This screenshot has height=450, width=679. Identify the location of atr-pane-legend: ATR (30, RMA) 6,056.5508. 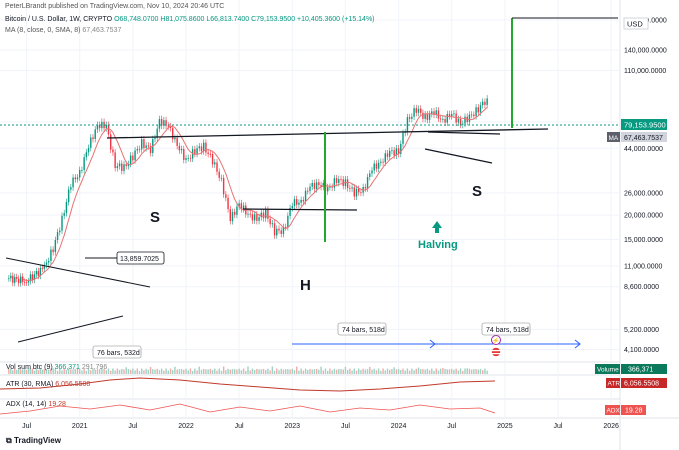
(48, 384).